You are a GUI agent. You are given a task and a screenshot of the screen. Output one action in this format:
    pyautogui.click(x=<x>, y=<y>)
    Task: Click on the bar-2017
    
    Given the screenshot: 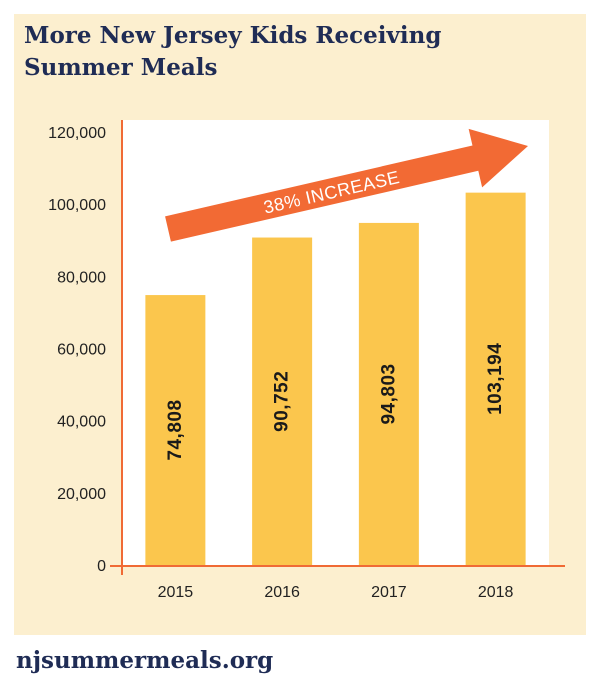 What is the action you would take?
    pyautogui.click(x=388, y=393)
    